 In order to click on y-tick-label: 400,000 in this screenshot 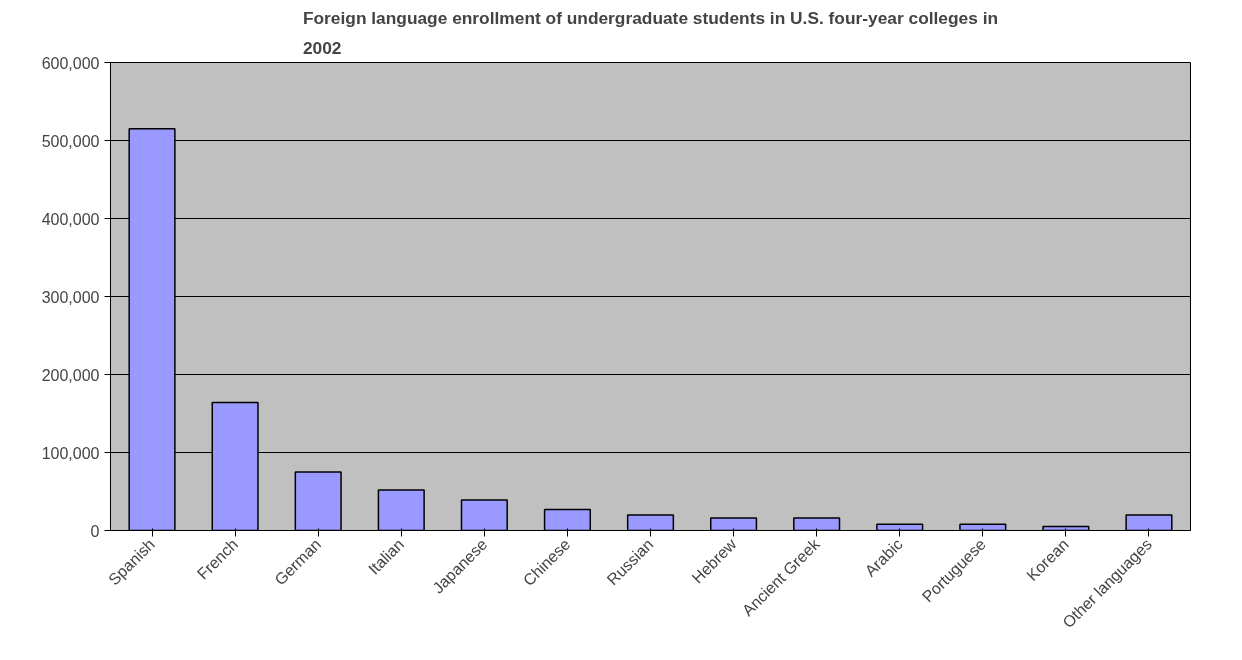, I will do `click(70, 219)`.